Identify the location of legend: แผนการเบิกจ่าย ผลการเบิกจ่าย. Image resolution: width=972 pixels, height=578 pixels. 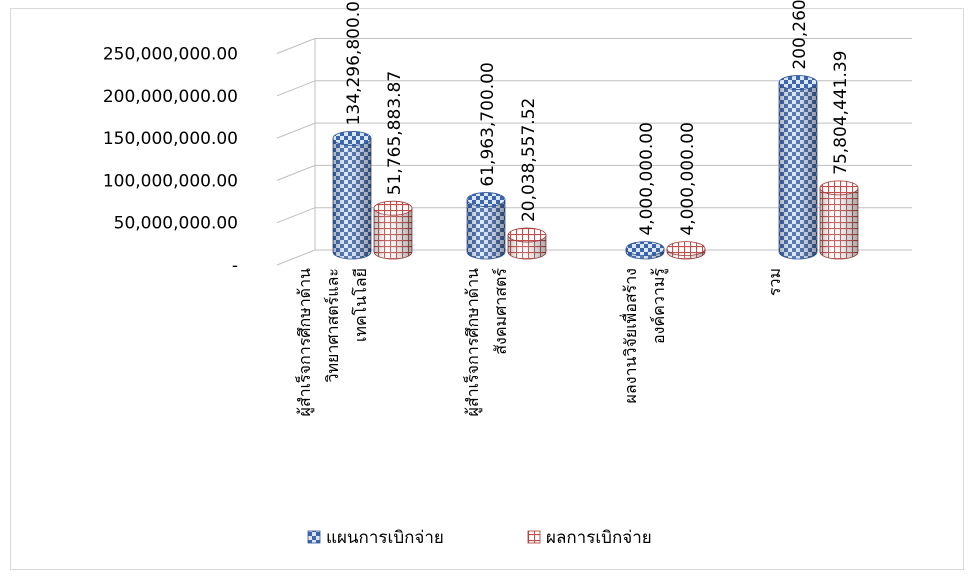
(479, 538).